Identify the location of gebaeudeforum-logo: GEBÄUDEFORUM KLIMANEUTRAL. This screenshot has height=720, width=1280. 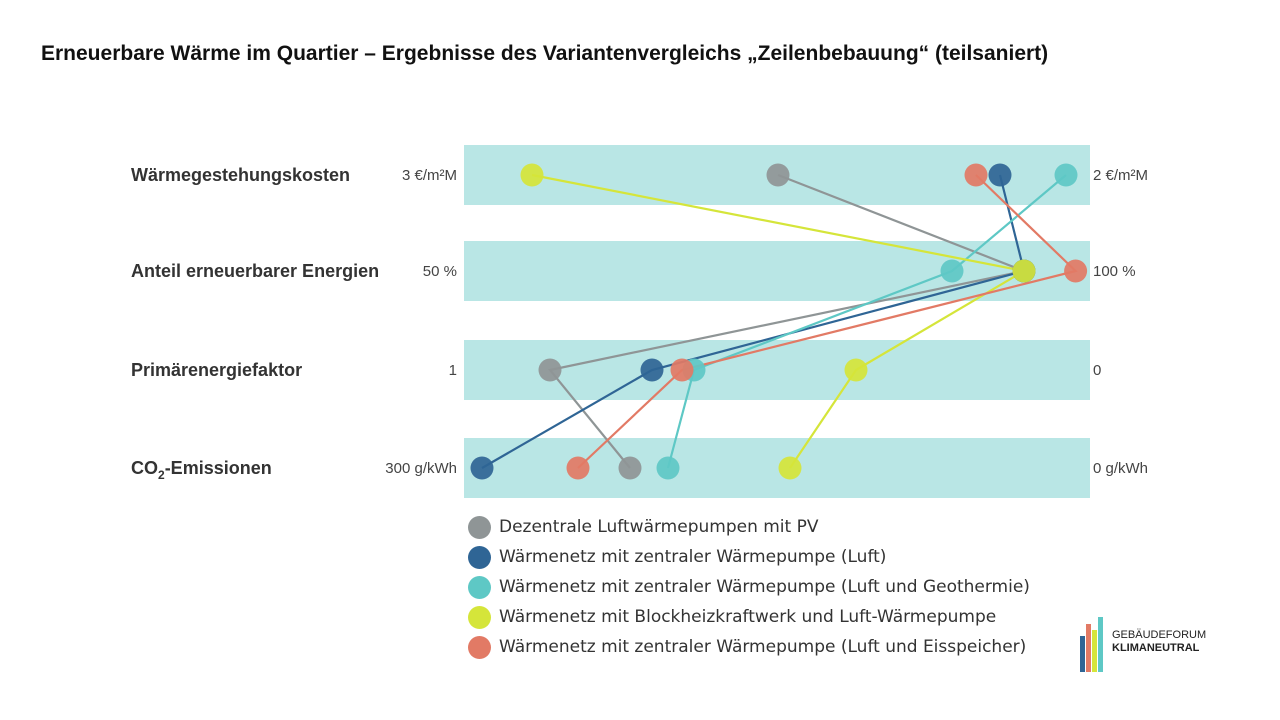
(1155, 644).